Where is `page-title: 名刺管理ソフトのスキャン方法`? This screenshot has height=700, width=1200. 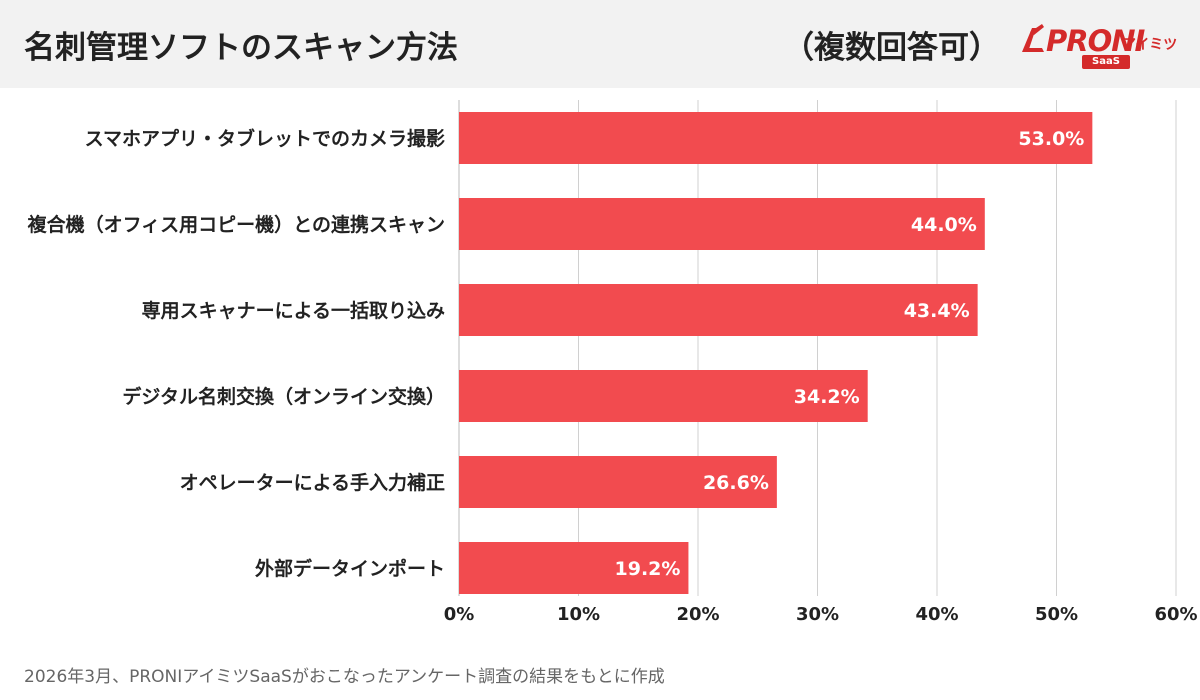 page-title: 名刺管理ソフトのスキャン方法 is located at coordinates (241, 48).